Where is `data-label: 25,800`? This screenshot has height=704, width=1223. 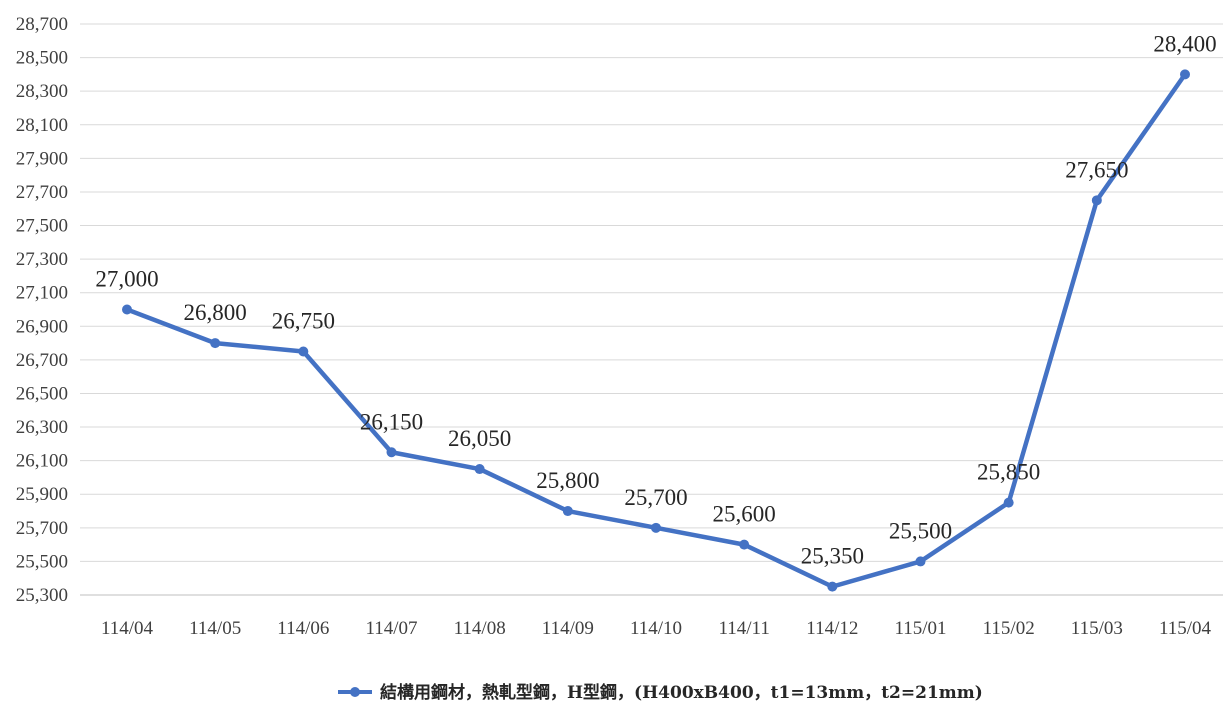
data-label: 25,800 is located at coordinates (567, 480).